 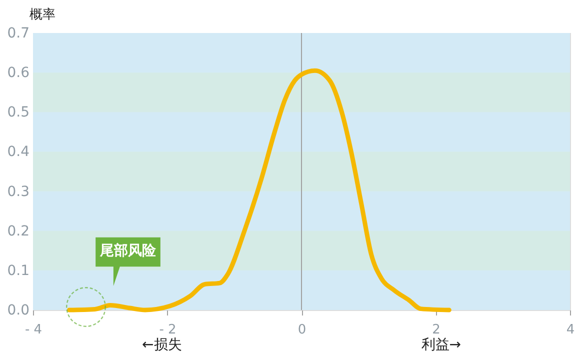 I want to click on y-tick-label: 0.5, so click(x=18, y=112).